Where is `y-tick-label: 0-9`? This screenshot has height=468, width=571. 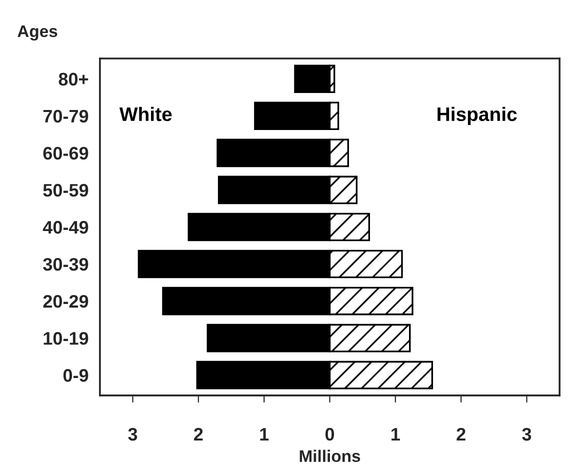 y-tick-label: 0-9 is located at coordinates (75, 375).